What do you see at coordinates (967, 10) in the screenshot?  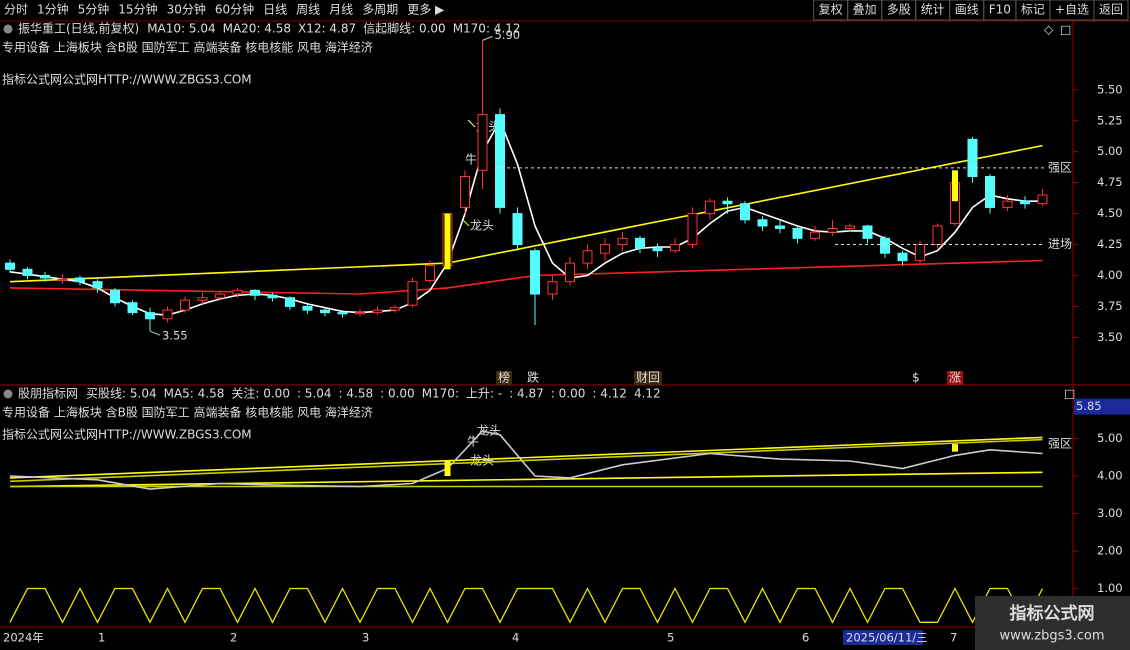 I see `toolbar-button: 画线` at bounding box center [967, 10].